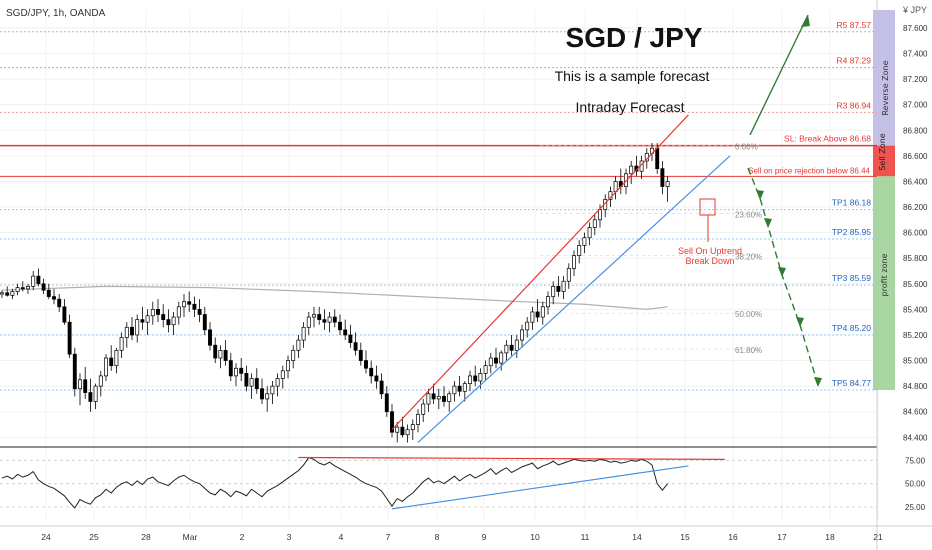  What do you see at coordinates (915, 335) in the screenshot?
I see `price-tick-4: 85.200` at bounding box center [915, 335].